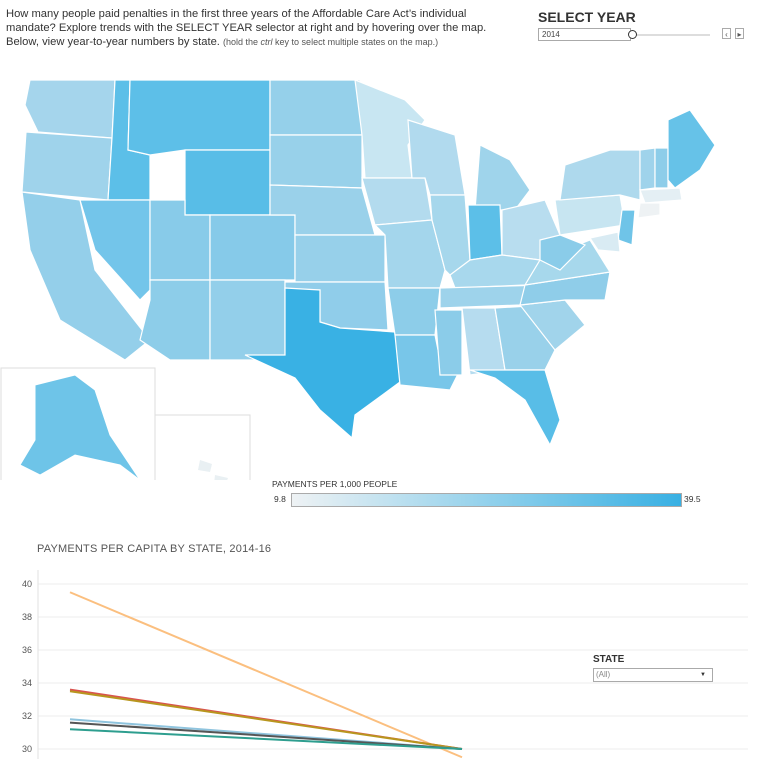  Describe the element at coordinates (316, 107) in the screenshot. I see `state-nd` at that location.